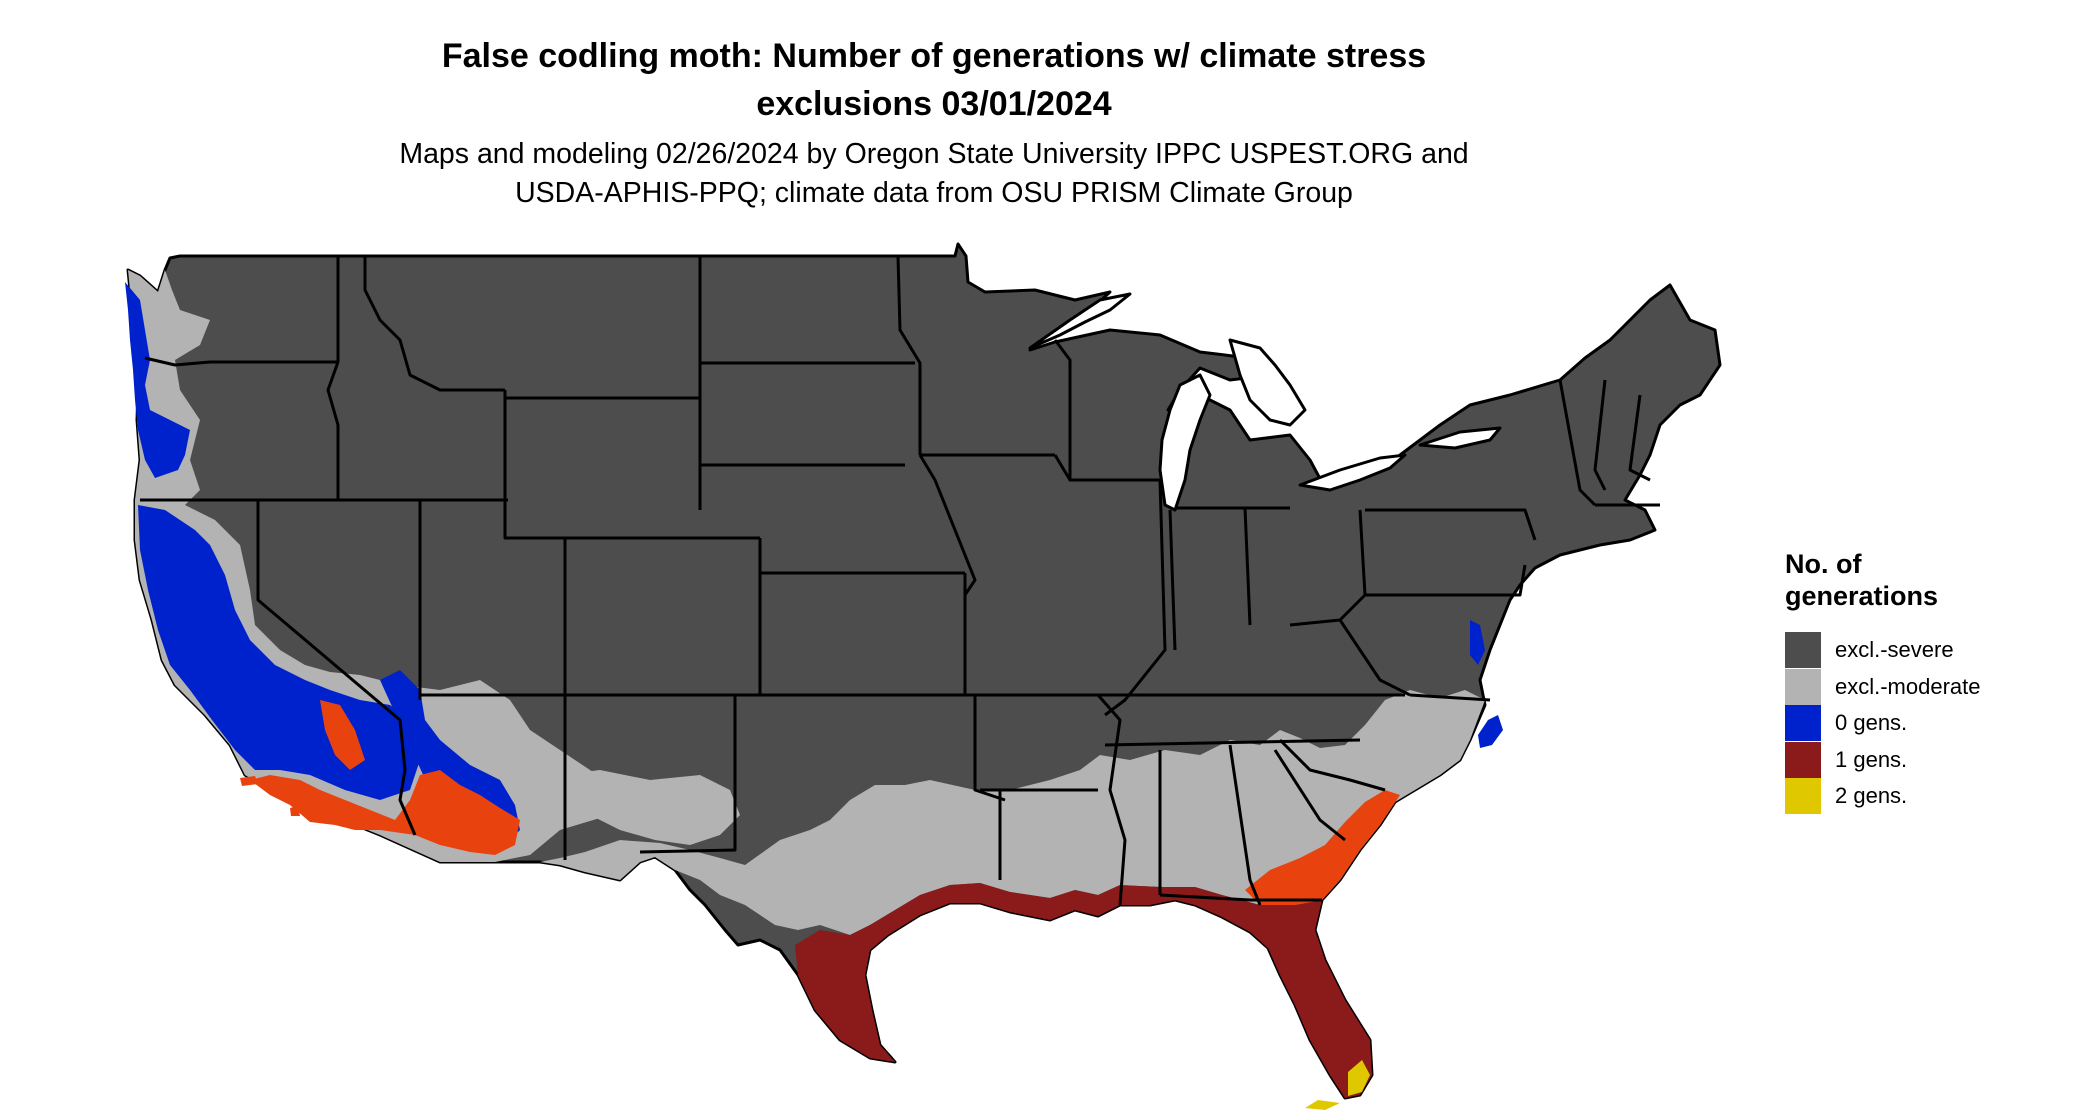 Image resolution: width=2100 pixels, height=1116 pixels. What do you see at coordinates (1322, 847) in the screenshot?
I see `one-gen-atlantic-coast` at bounding box center [1322, 847].